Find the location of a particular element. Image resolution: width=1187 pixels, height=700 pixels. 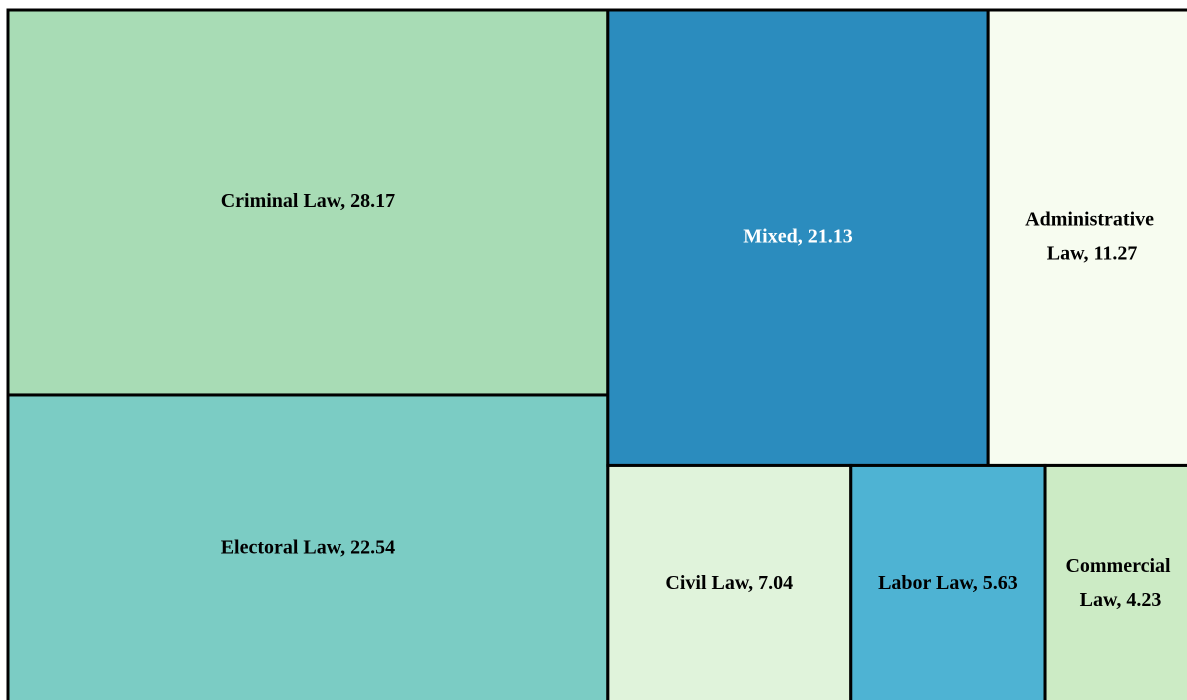

cell-label: Criminal Law, 28.17 is located at coordinates (308, 201).